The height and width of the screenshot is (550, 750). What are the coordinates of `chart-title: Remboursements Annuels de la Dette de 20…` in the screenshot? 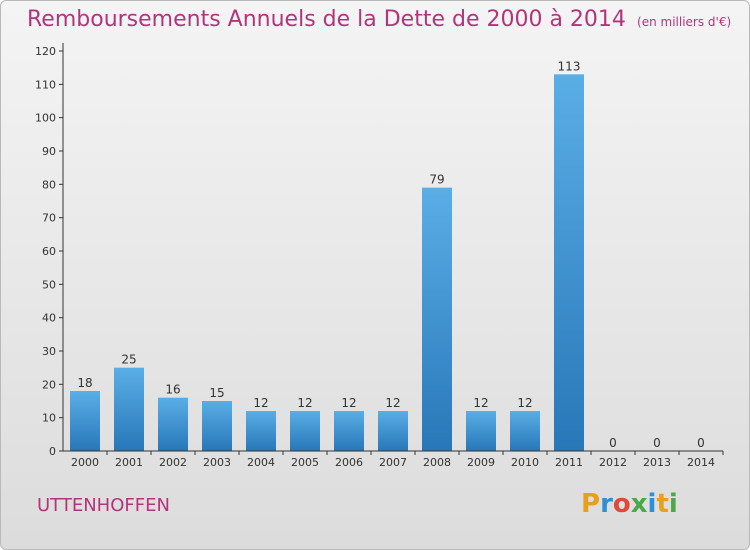 It's located at (326, 19).